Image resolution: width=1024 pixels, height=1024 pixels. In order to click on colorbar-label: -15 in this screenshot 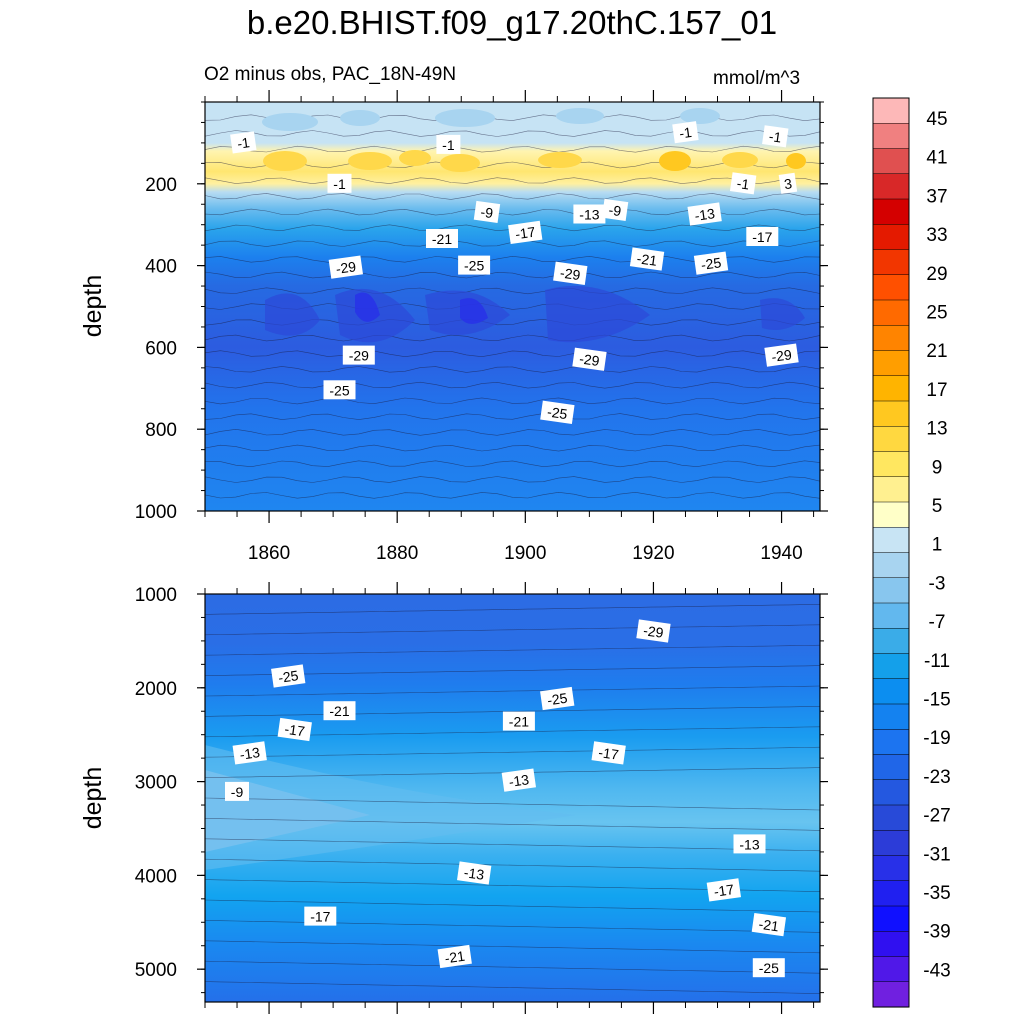, I will do `click(936, 700)`.